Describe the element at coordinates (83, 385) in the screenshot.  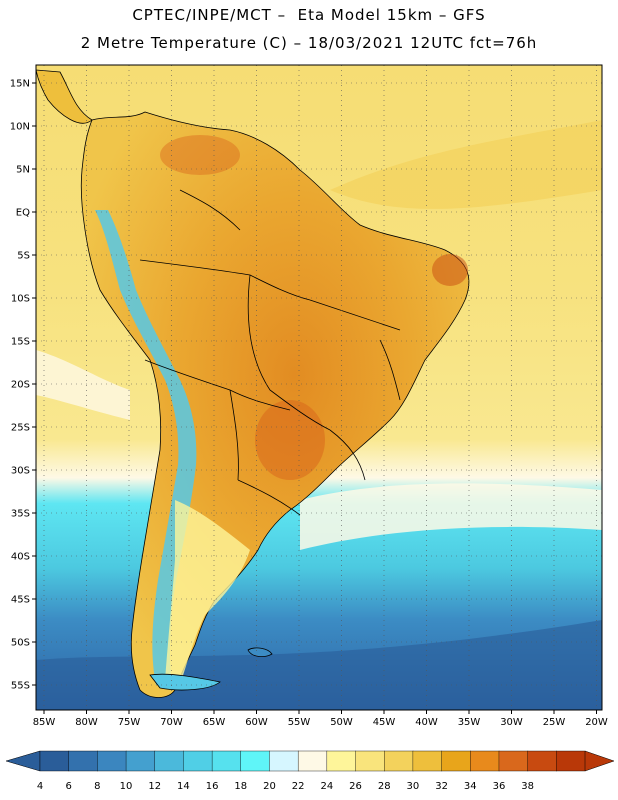
I see `pale-pacific-band` at that location.